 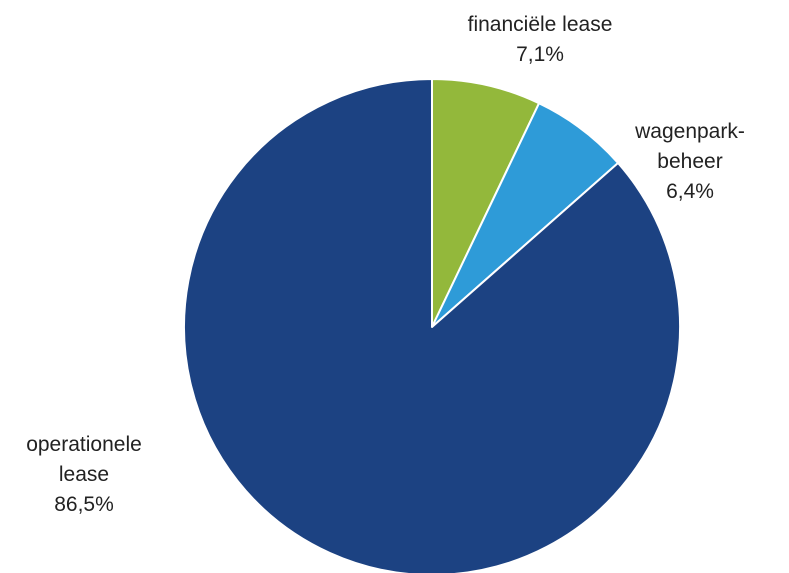 I want to click on data-label-wagenparkbeheer: wagenpark- beheer 6,4%, so click(x=690, y=162).